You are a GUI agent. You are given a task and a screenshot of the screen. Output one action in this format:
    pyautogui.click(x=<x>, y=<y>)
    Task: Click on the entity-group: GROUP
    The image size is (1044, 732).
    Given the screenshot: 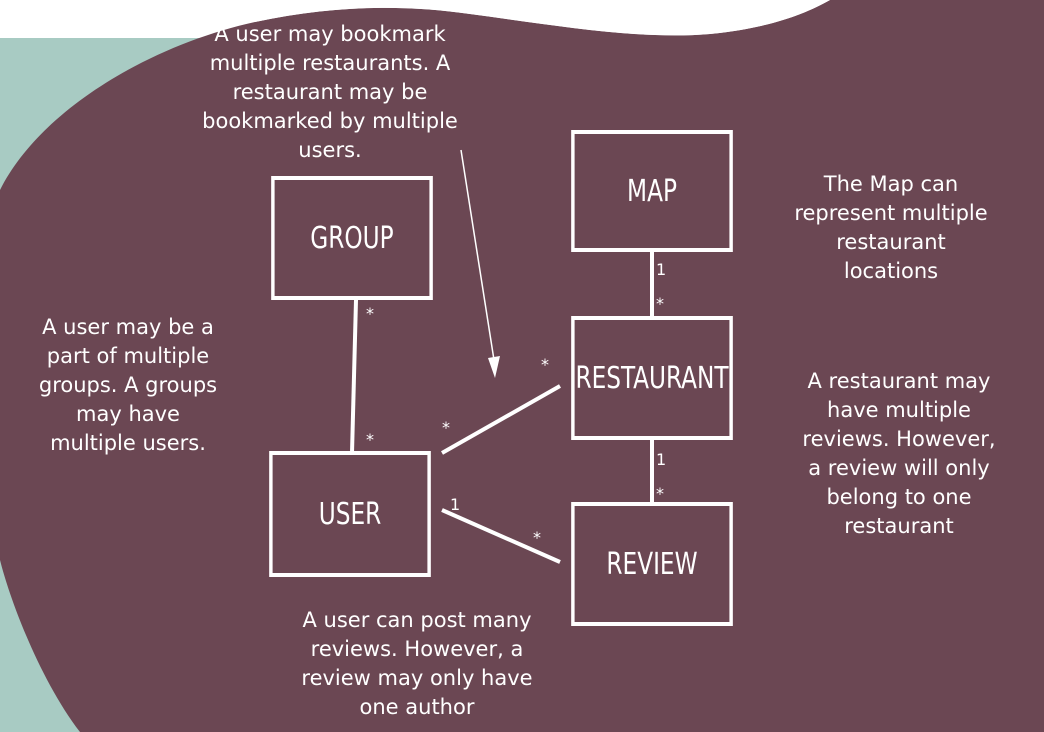 What is the action you would take?
    pyautogui.click(x=352, y=238)
    